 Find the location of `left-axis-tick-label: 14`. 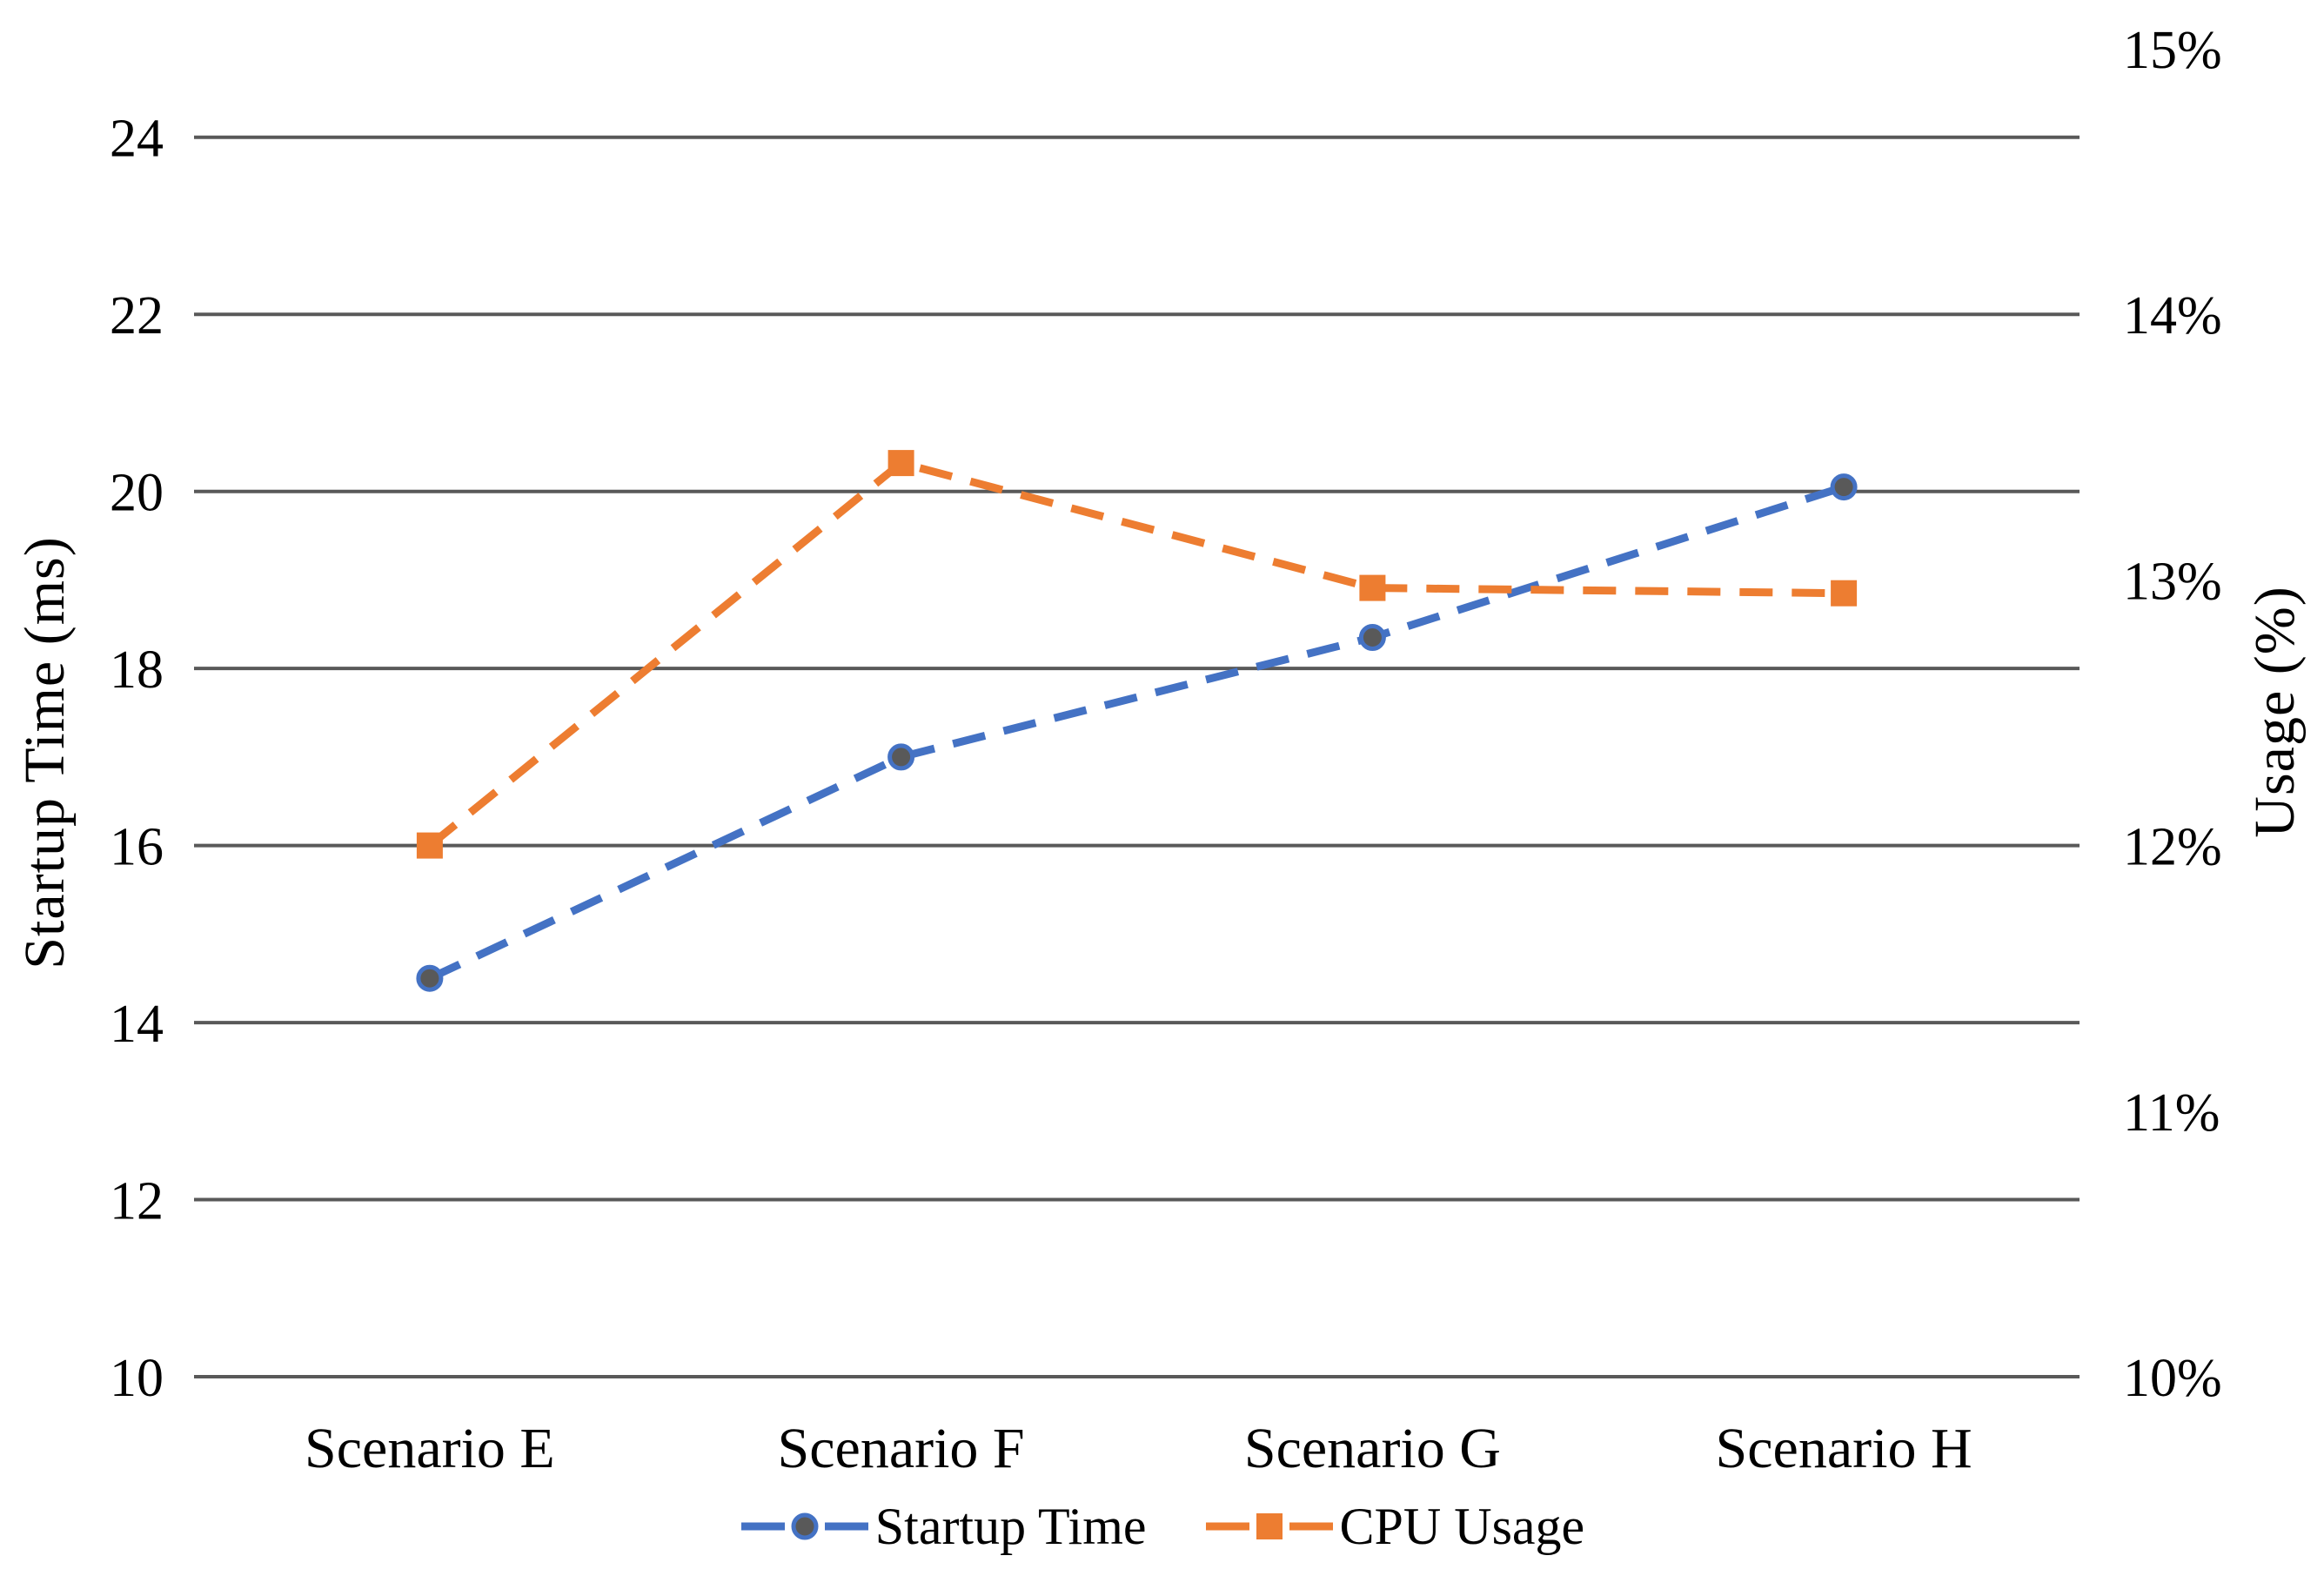

left-axis-tick-label: 14 is located at coordinates (137, 1024).